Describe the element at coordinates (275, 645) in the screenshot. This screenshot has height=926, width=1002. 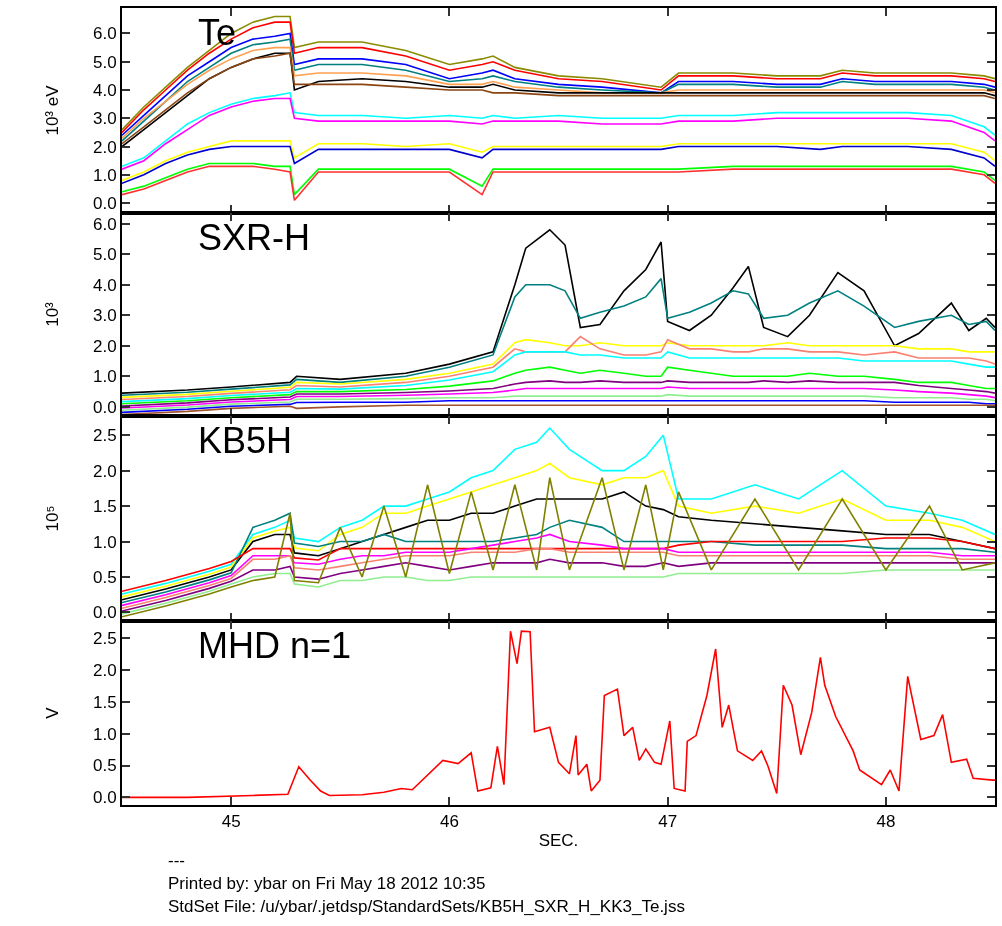
I see `chart-title: MHD n=1` at that location.